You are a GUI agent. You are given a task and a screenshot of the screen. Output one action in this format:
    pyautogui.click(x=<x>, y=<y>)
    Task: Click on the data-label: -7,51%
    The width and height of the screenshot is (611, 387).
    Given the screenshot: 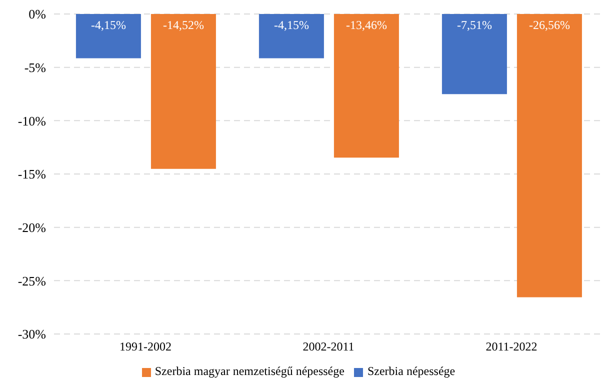 What is the action you would take?
    pyautogui.click(x=474, y=25)
    